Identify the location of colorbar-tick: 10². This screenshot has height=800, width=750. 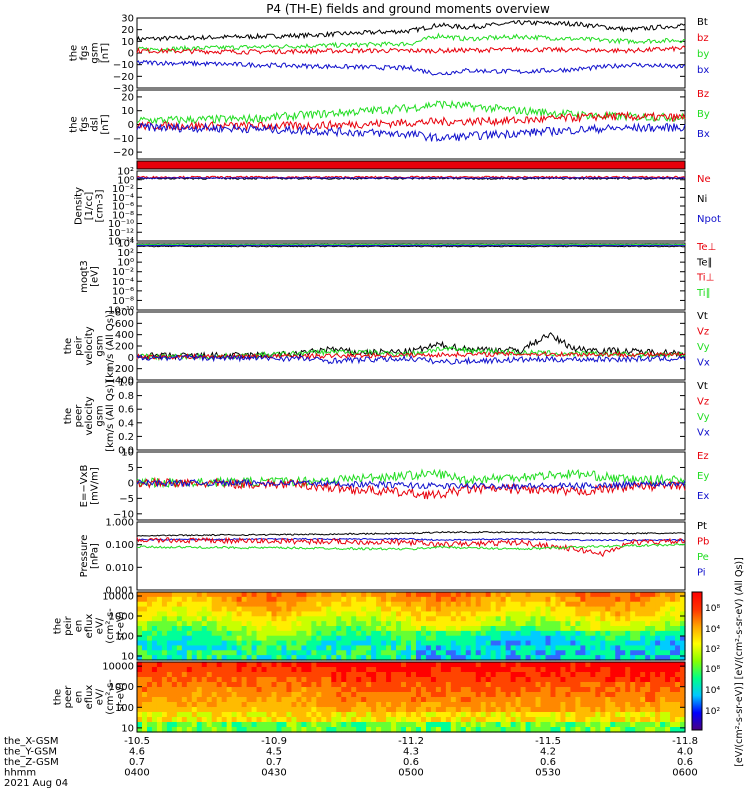
(712, 650).